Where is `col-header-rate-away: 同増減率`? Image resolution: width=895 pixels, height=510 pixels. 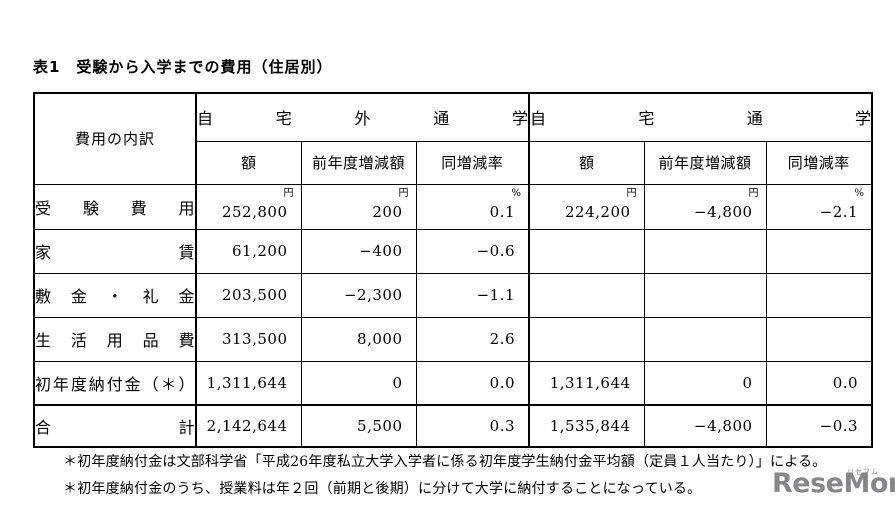 col-header-rate-away: 同増減率 is located at coordinates (472, 162).